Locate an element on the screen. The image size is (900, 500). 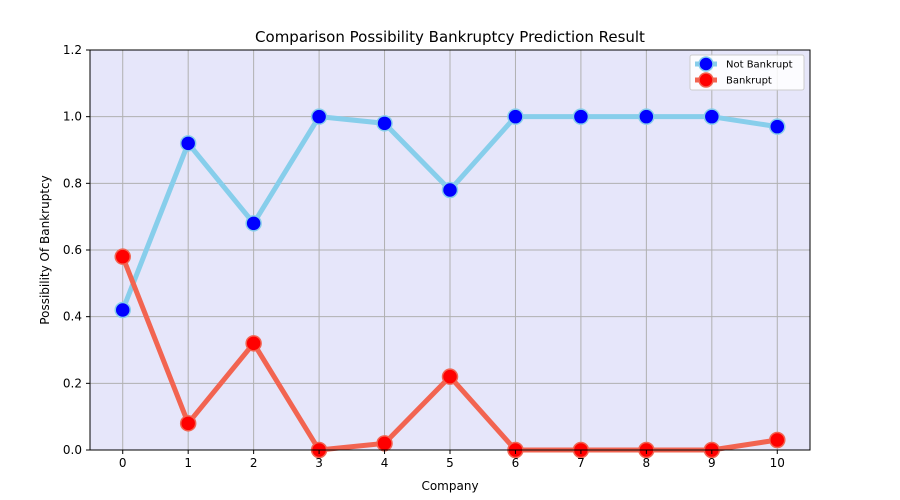
legend-item: Not Bankrupt is located at coordinates (744, 64).